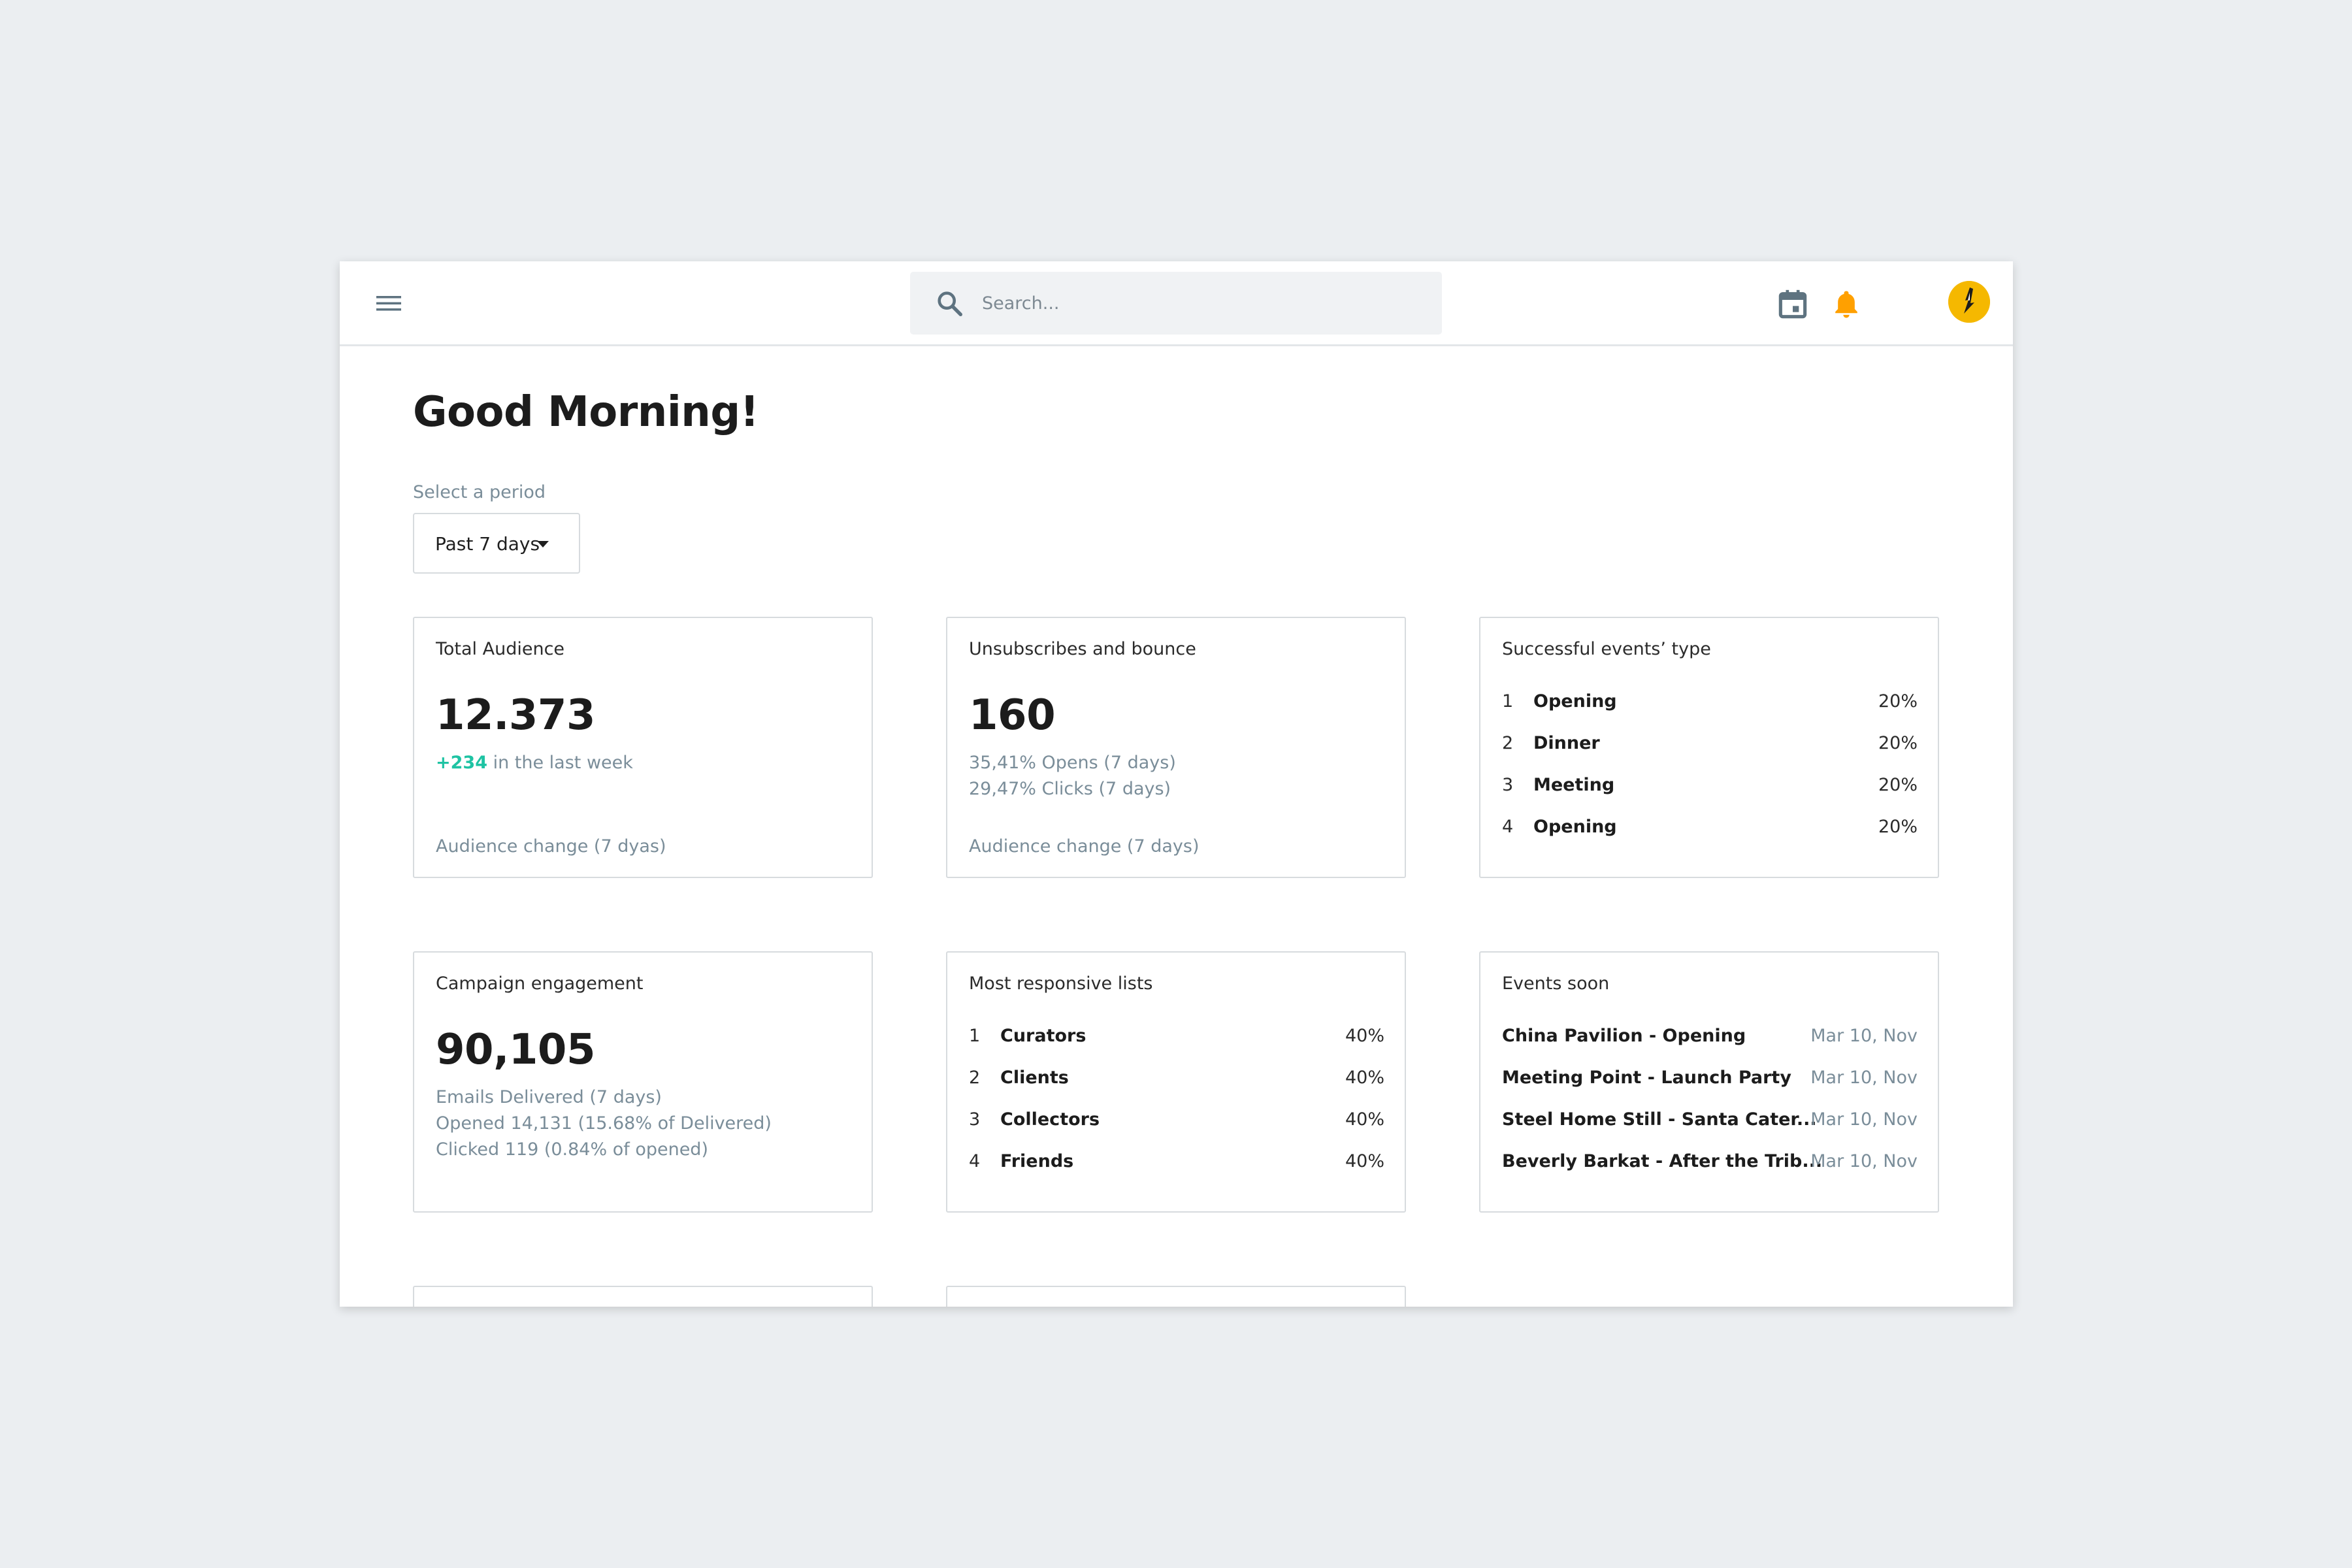 This screenshot has height=1568, width=2352. Describe the element at coordinates (1204, 303) in the screenshot. I see `search-input` at that location.